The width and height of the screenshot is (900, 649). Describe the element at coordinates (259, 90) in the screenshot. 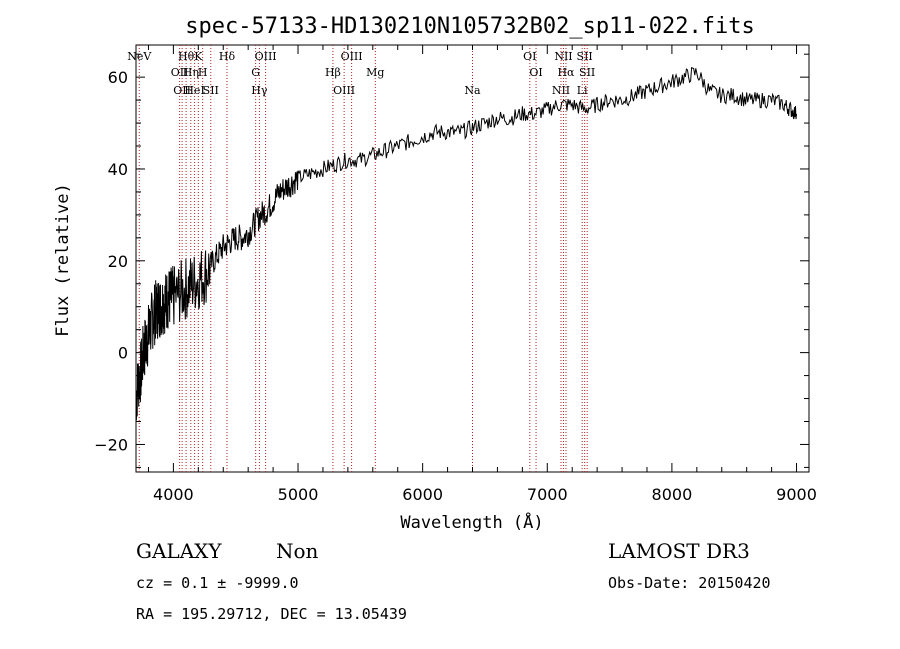

I see `line-marker-label: Hγ` at that location.